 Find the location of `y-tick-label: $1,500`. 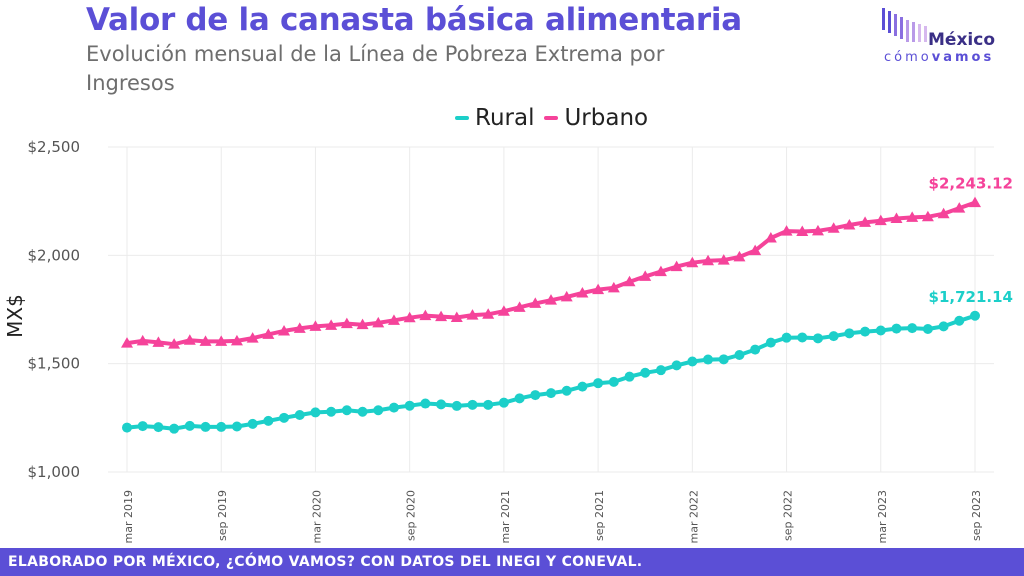

y-tick-label: $1,500 is located at coordinates (54, 364).